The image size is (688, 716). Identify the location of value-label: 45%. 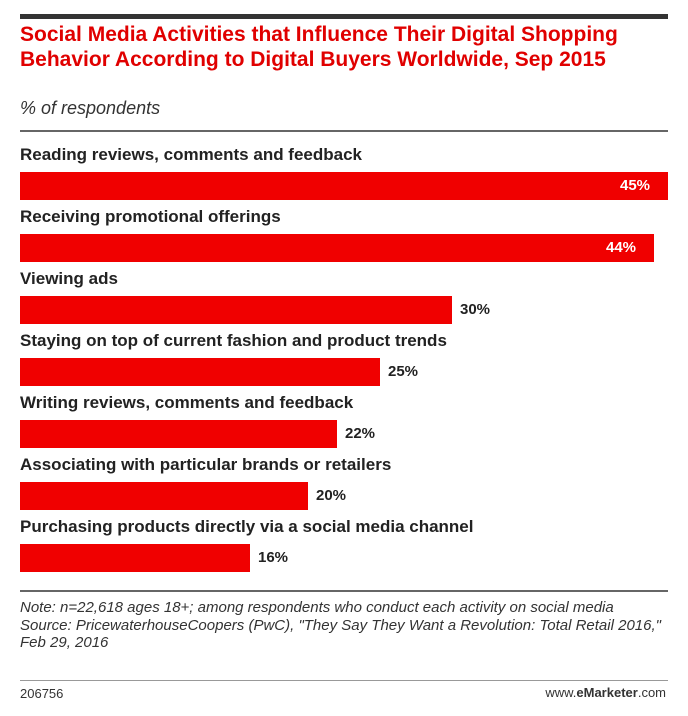
(635, 185).